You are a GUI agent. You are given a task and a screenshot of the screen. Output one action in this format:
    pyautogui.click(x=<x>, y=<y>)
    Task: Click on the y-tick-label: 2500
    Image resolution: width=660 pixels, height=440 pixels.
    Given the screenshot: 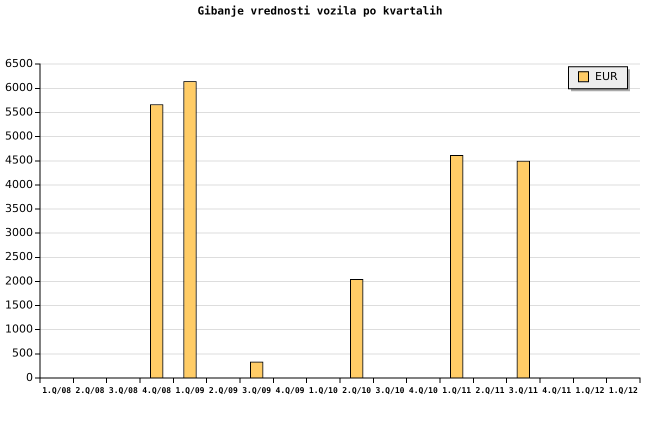 What is the action you would take?
    pyautogui.click(x=19, y=257)
    